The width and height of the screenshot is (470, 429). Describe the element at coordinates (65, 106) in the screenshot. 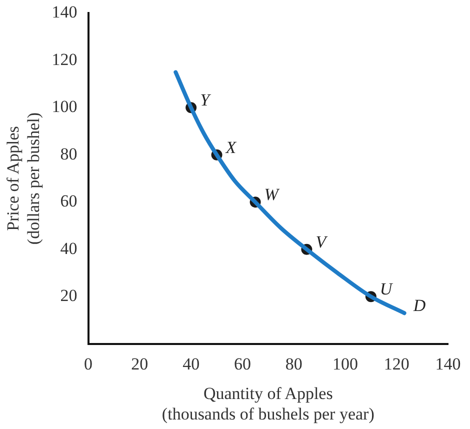

I see `y-tick-label: 100` at that location.